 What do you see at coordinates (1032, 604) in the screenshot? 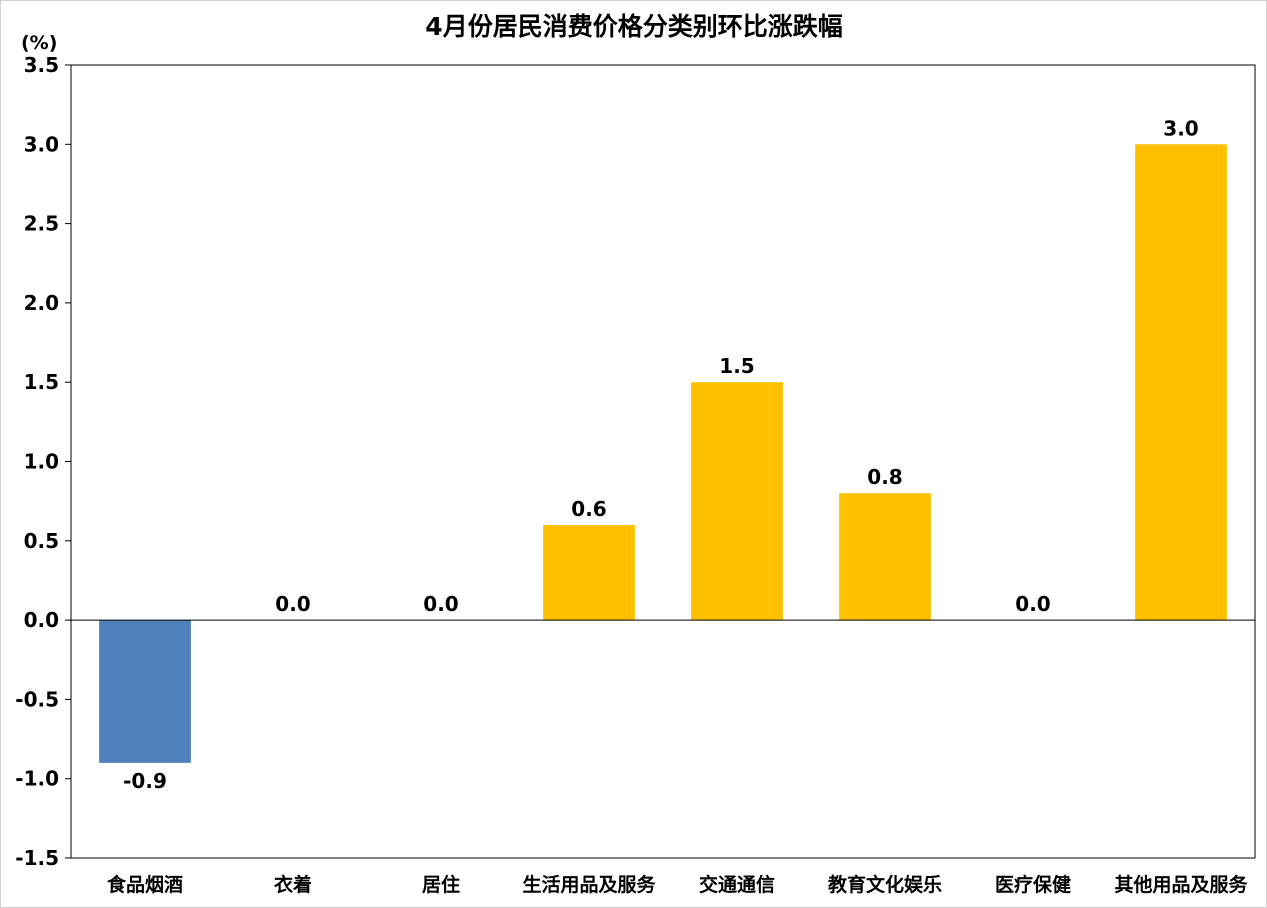
I see `data-label-6: 0.0` at bounding box center [1032, 604].